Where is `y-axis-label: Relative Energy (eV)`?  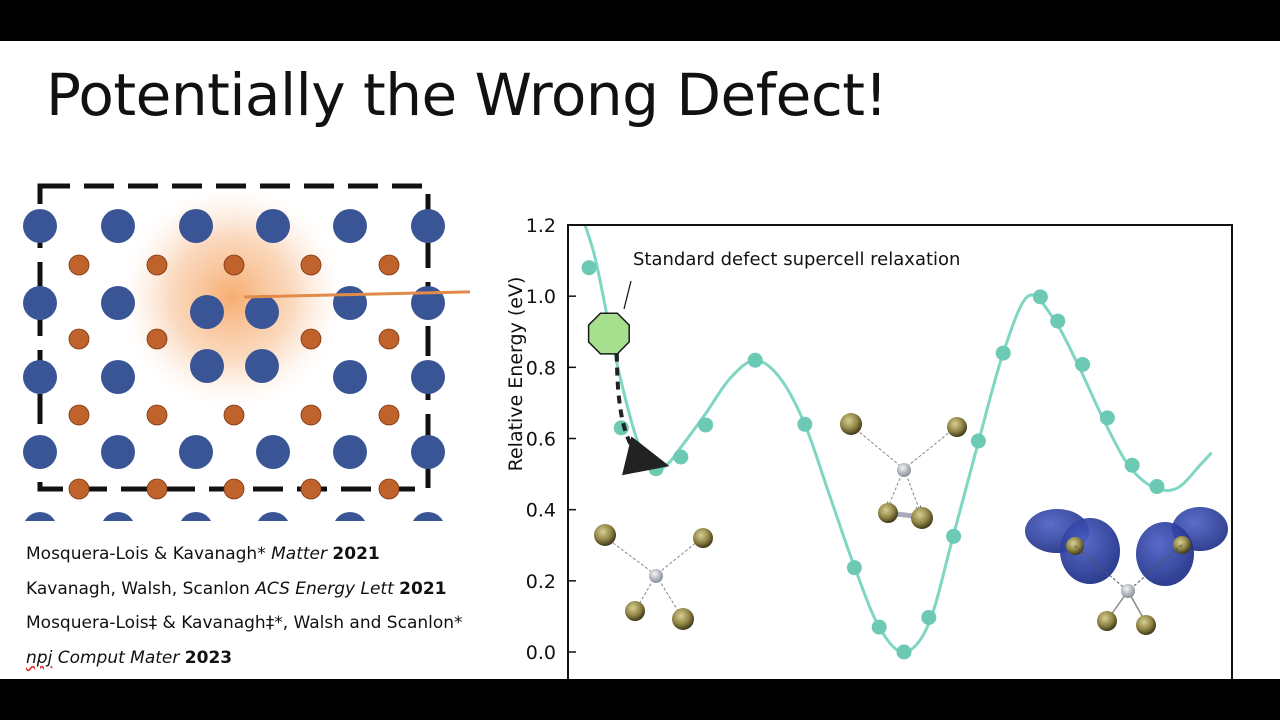 y-axis-label: Relative Energy (eV) is located at coordinates (516, 374).